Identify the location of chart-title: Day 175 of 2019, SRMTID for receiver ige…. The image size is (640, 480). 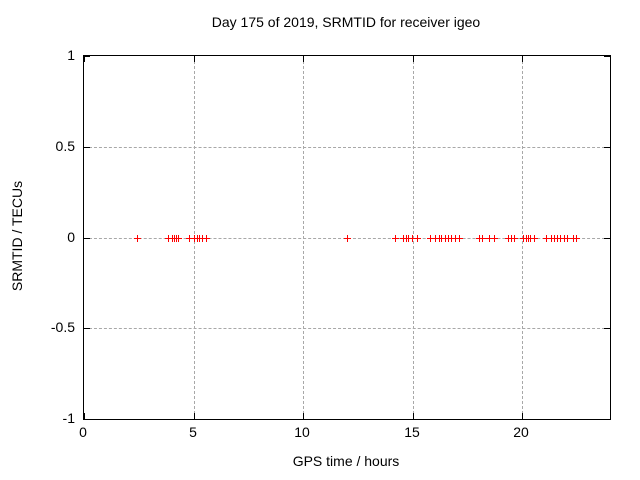
(346, 22).